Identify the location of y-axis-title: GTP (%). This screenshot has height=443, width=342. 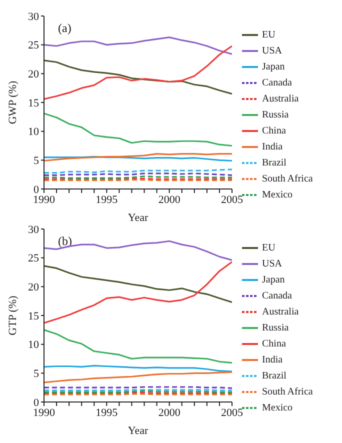
(12, 315).